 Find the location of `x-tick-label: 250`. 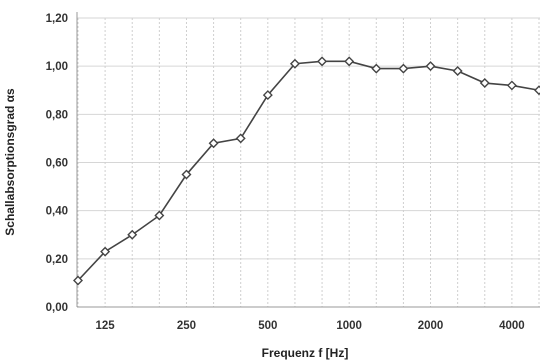

x-tick-label: 250 is located at coordinates (186, 326).